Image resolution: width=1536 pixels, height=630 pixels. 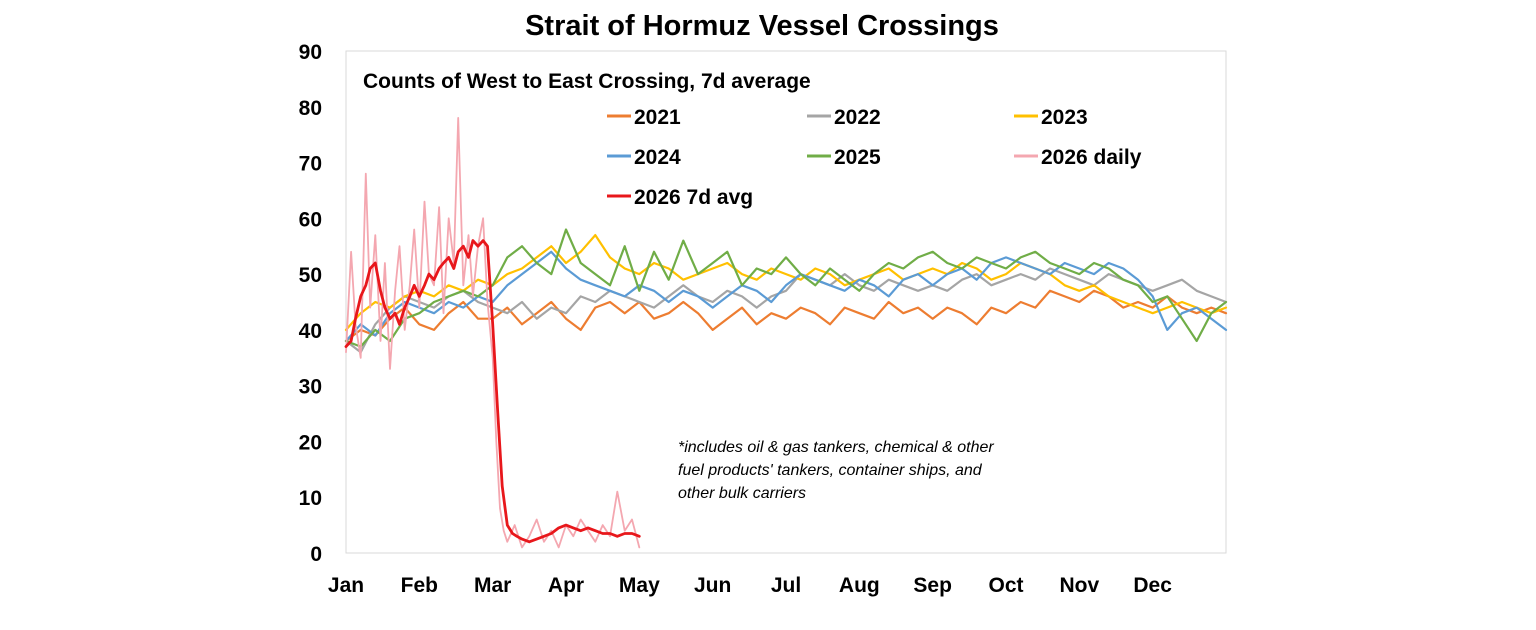 I want to click on y-tick-label: 50, so click(x=310, y=275).